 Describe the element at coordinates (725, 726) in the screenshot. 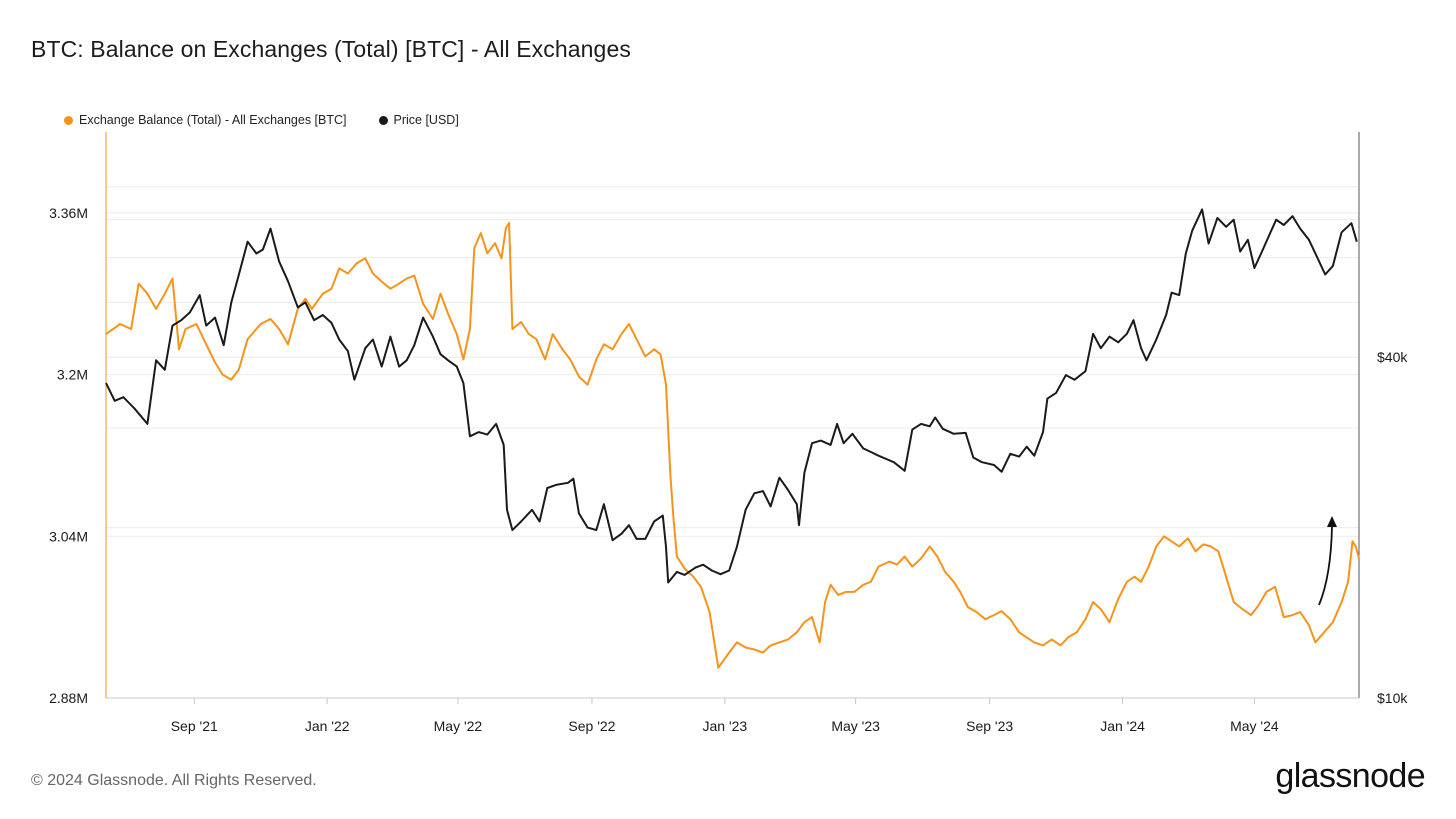

I see `x-tick-label: Jan '23` at that location.